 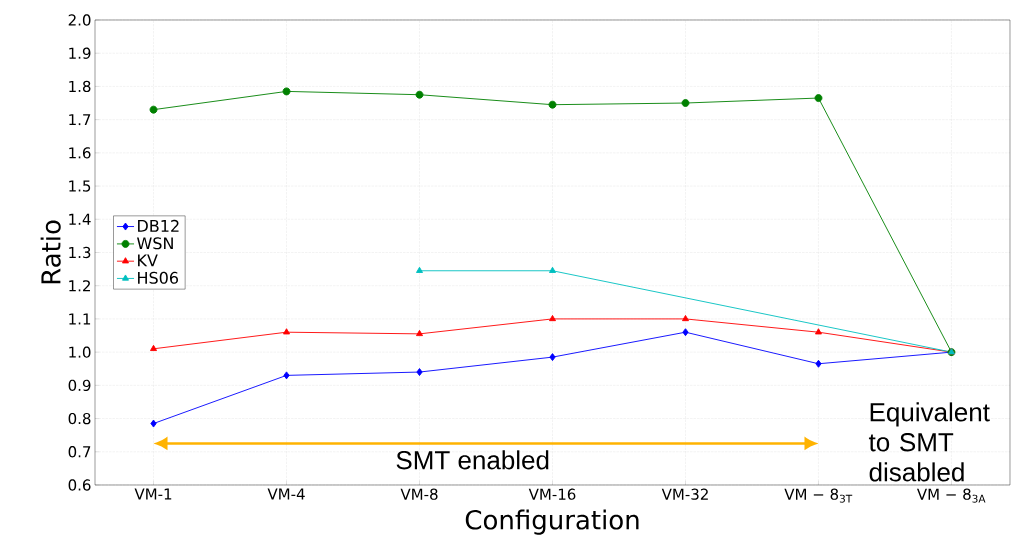 What do you see at coordinates (818, 495) in the screenshot?
I see `x-tick-label: VM − 8$_{3T}$` at bounding box center [818, 495].